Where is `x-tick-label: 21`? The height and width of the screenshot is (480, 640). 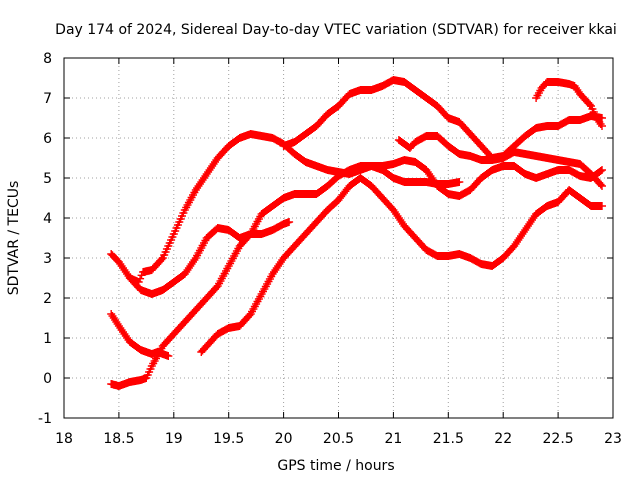
x-tick-label: 21 is located at coordinates (393, 439).